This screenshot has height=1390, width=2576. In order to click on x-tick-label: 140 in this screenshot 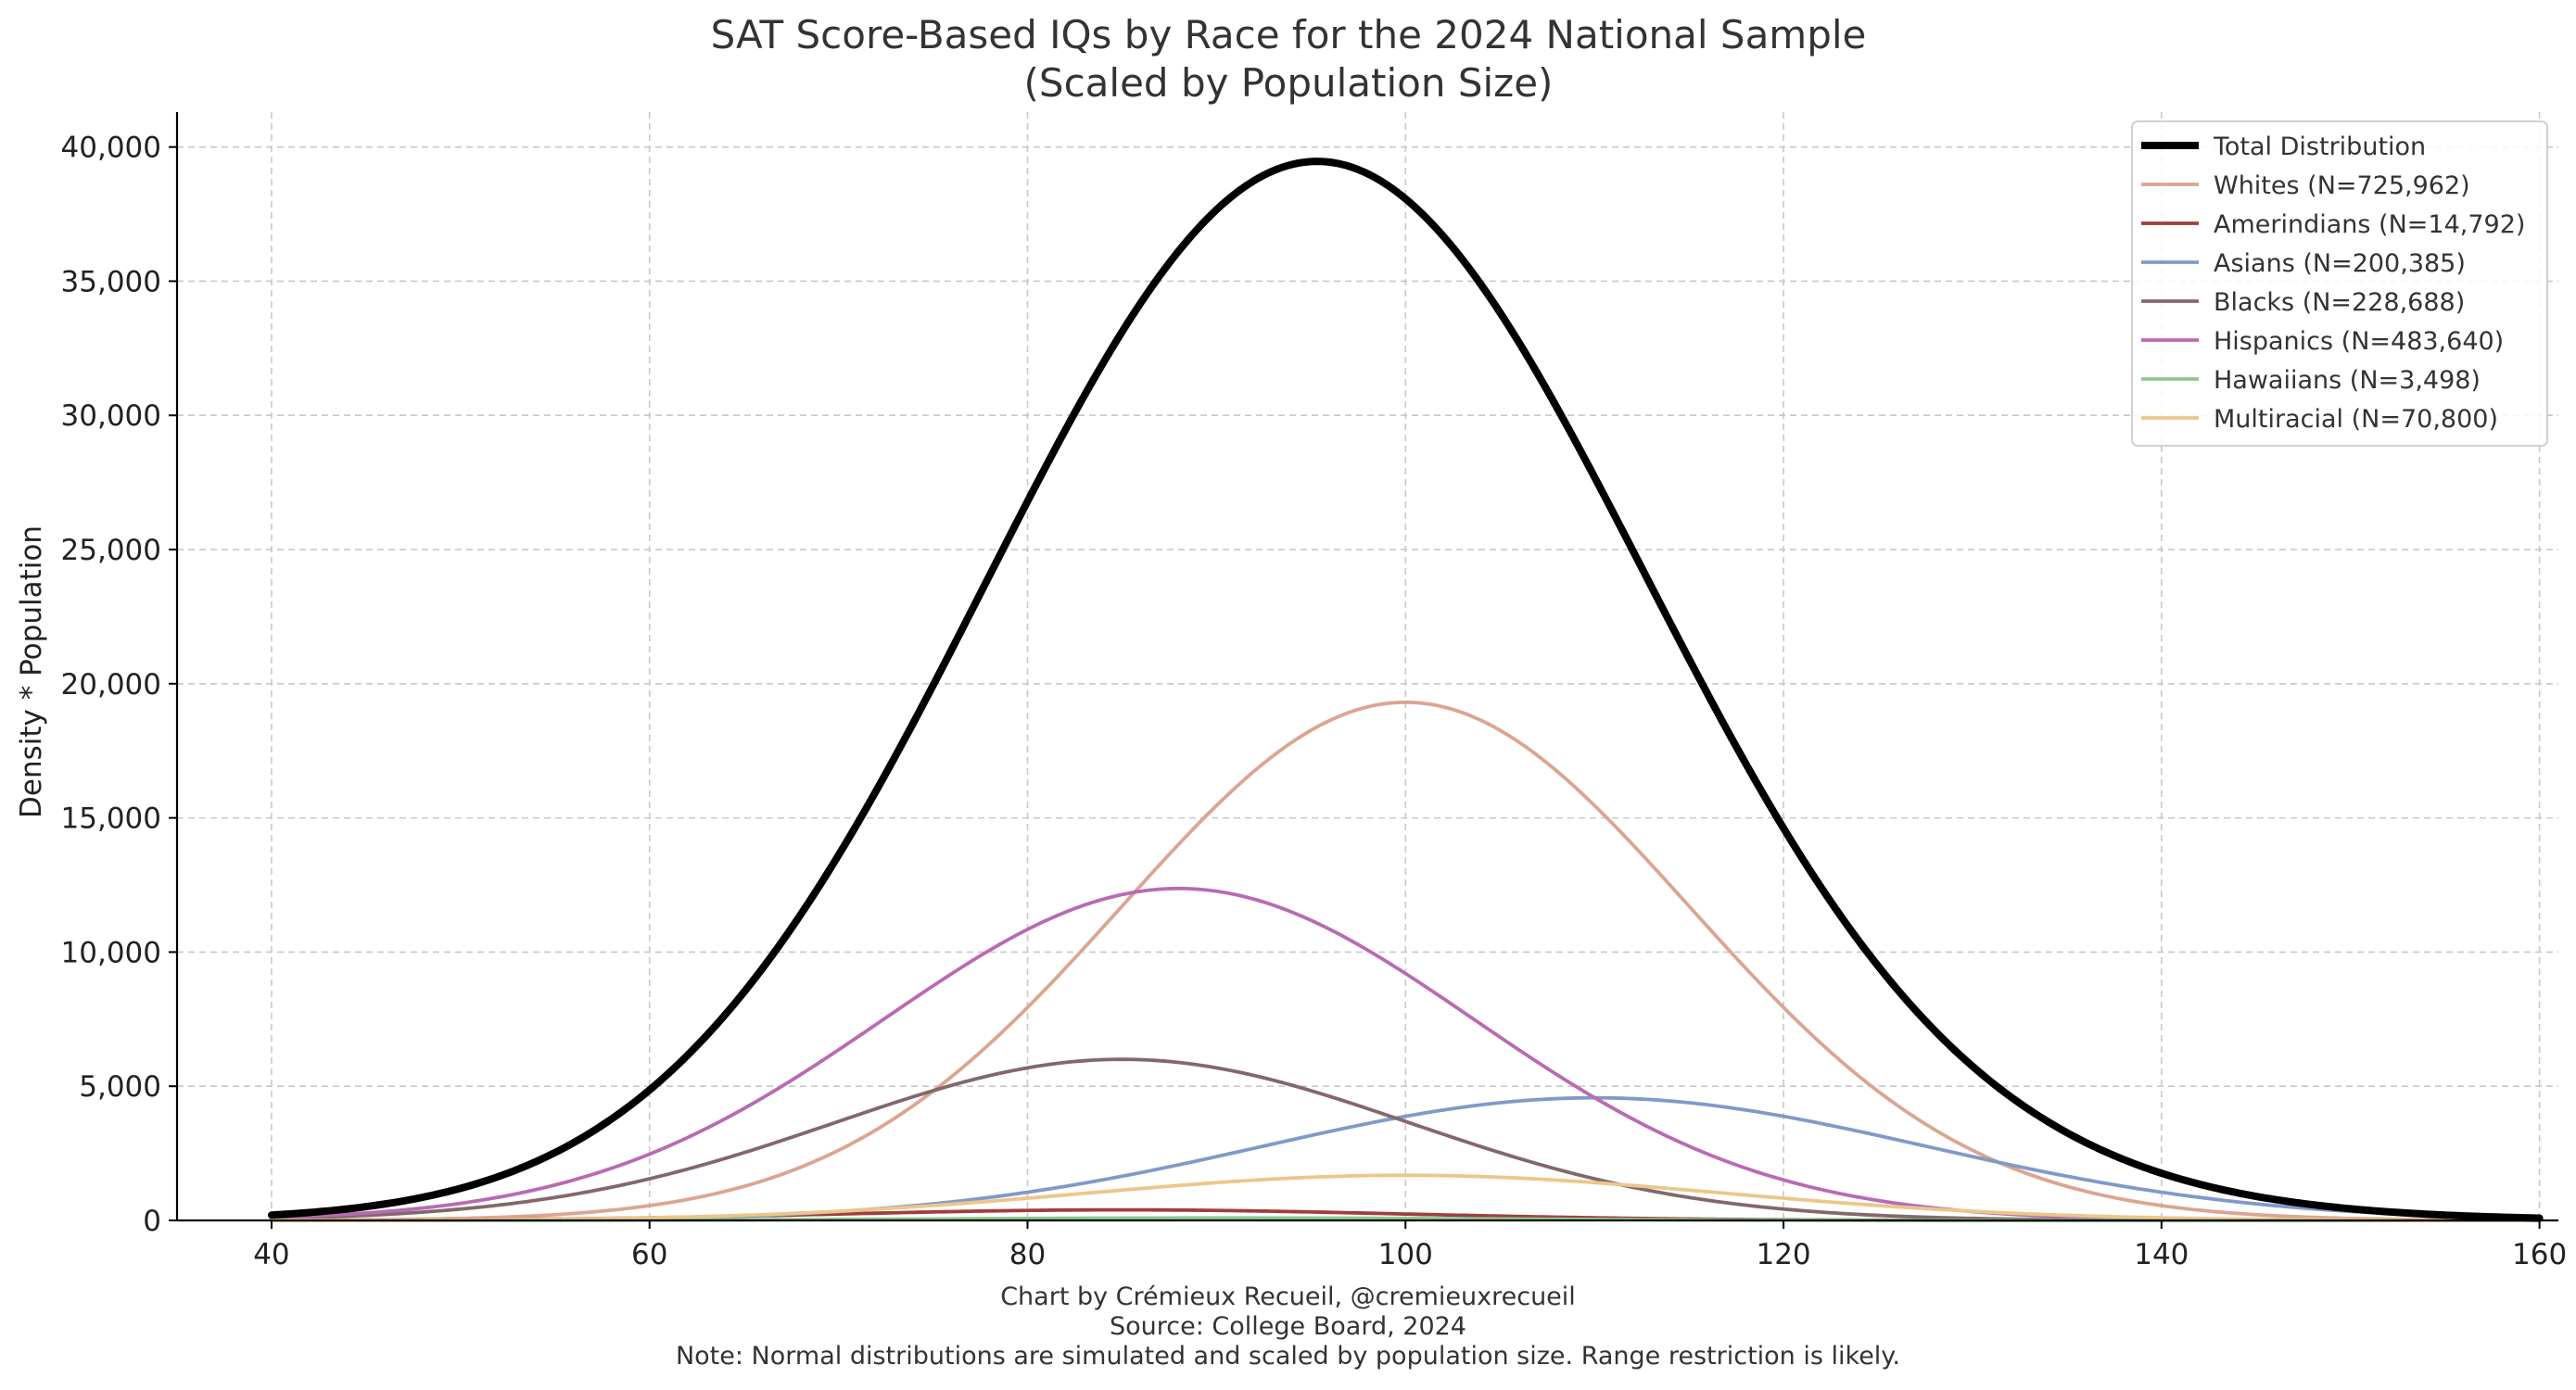, I will do `click(2161, 1254)`.